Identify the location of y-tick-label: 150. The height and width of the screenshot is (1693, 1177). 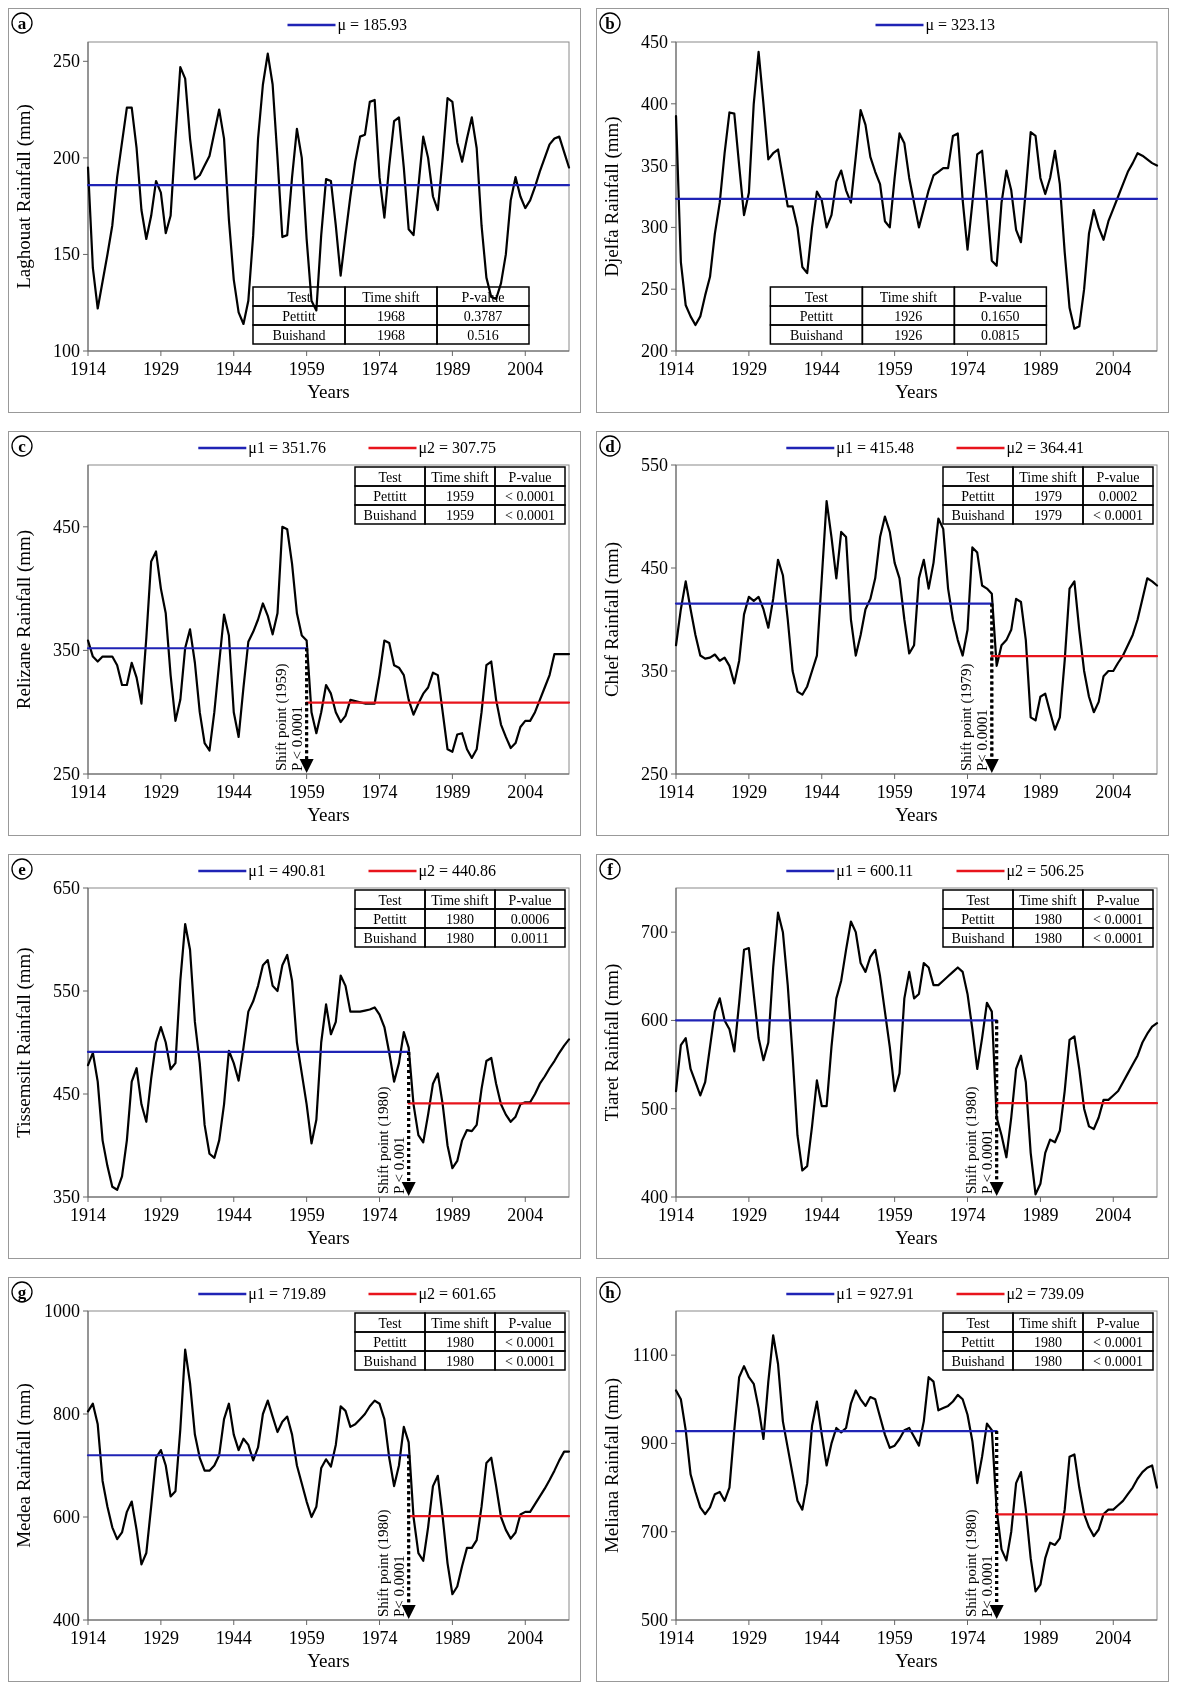
(66, 254).